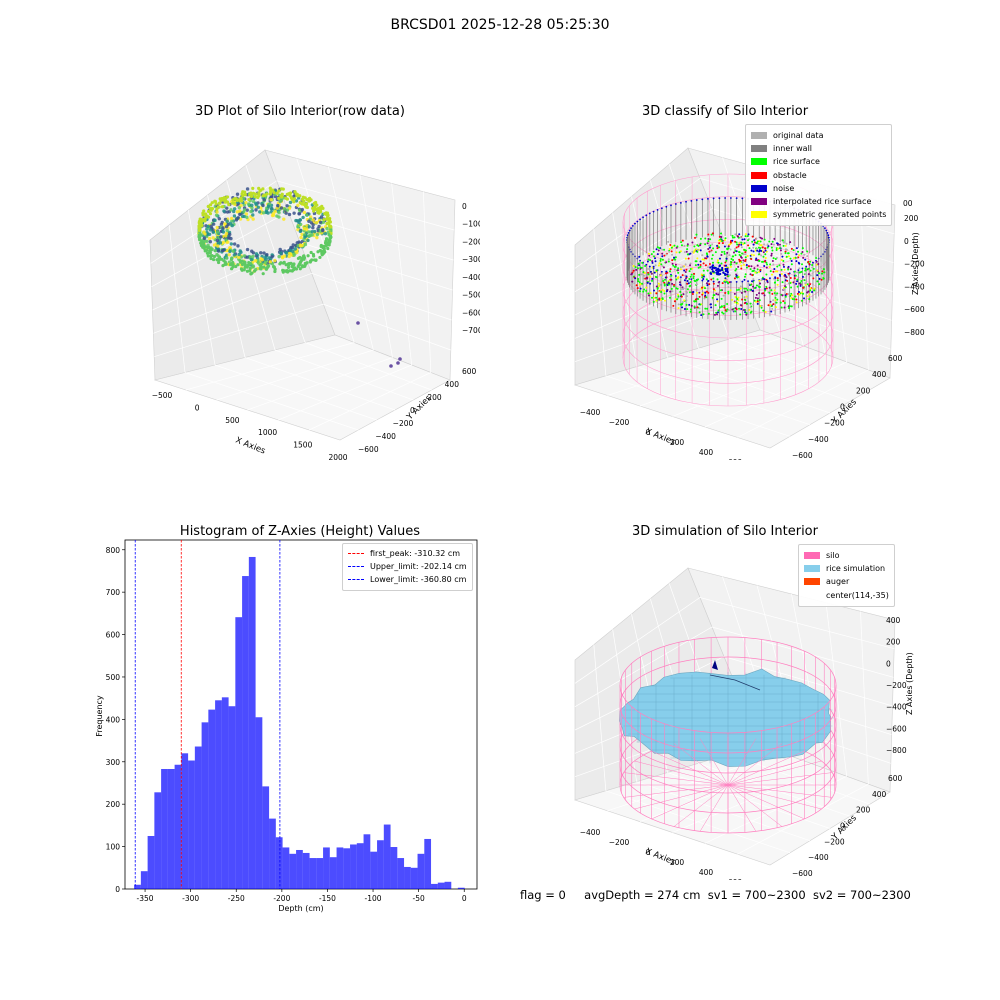 This screenshot has height=1000, width=1000. I want to click on x-tick-label: -350, so click(145, 898).